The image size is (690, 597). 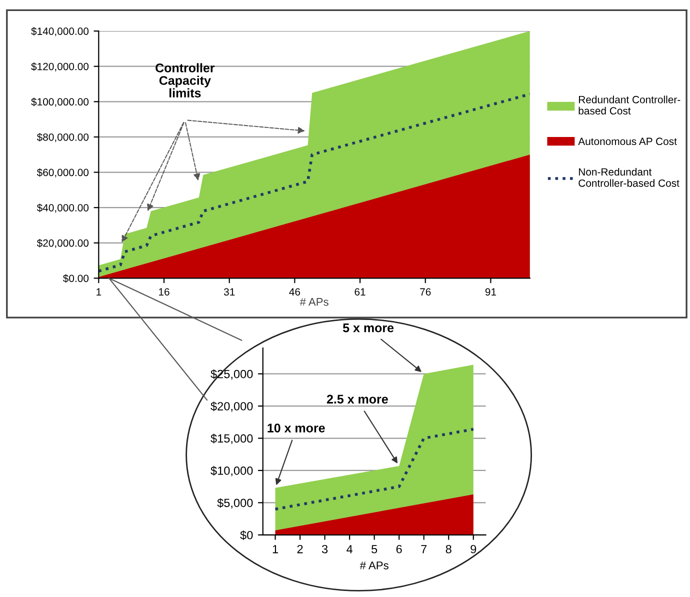 I want to click on y-tick-label: $0.00, so click(x=75, y=278).